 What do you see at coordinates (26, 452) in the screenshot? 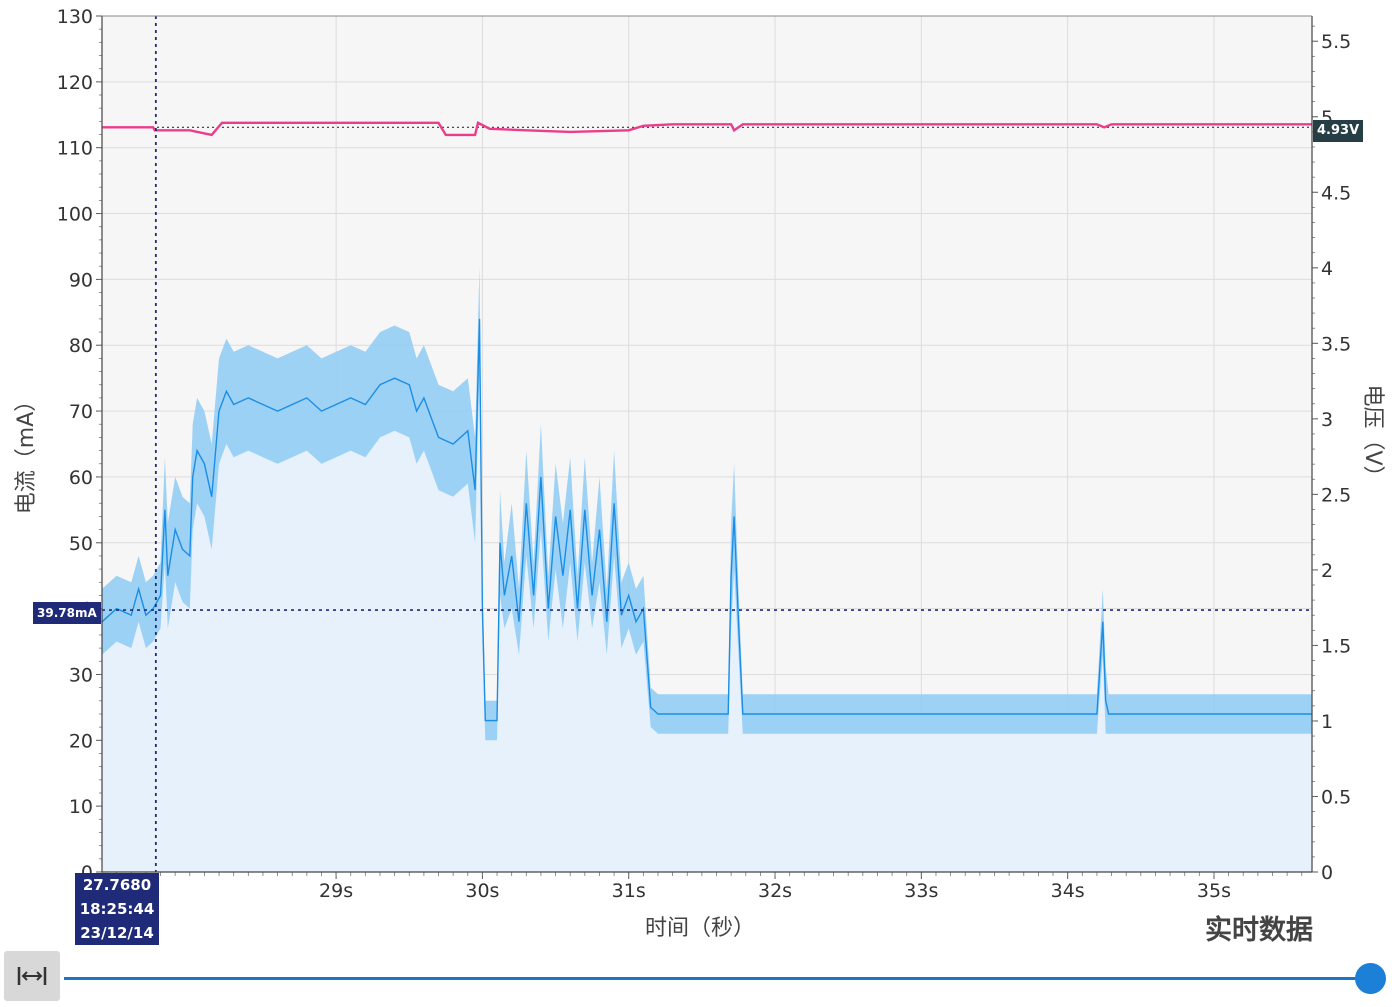
I see `y-left-axis-label: 电流（mA）` at bounding box center [26, 452].